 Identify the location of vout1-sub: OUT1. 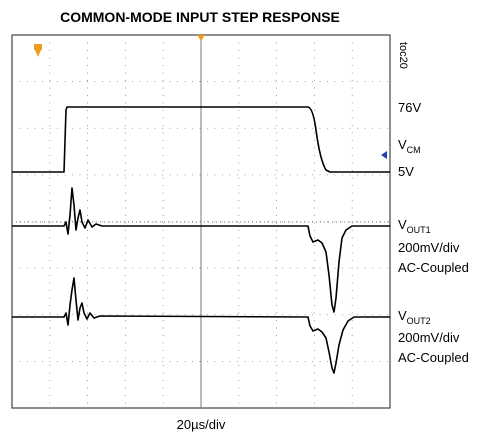
(419, 230).